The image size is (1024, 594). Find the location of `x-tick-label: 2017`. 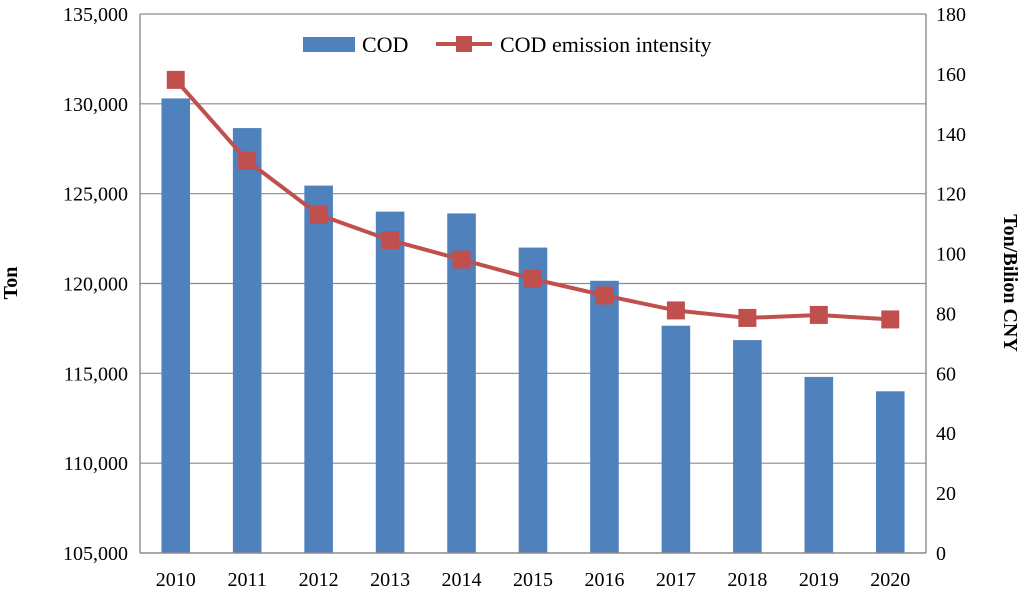

x-tick-label: 2017 is located at coordinates (676, 580).